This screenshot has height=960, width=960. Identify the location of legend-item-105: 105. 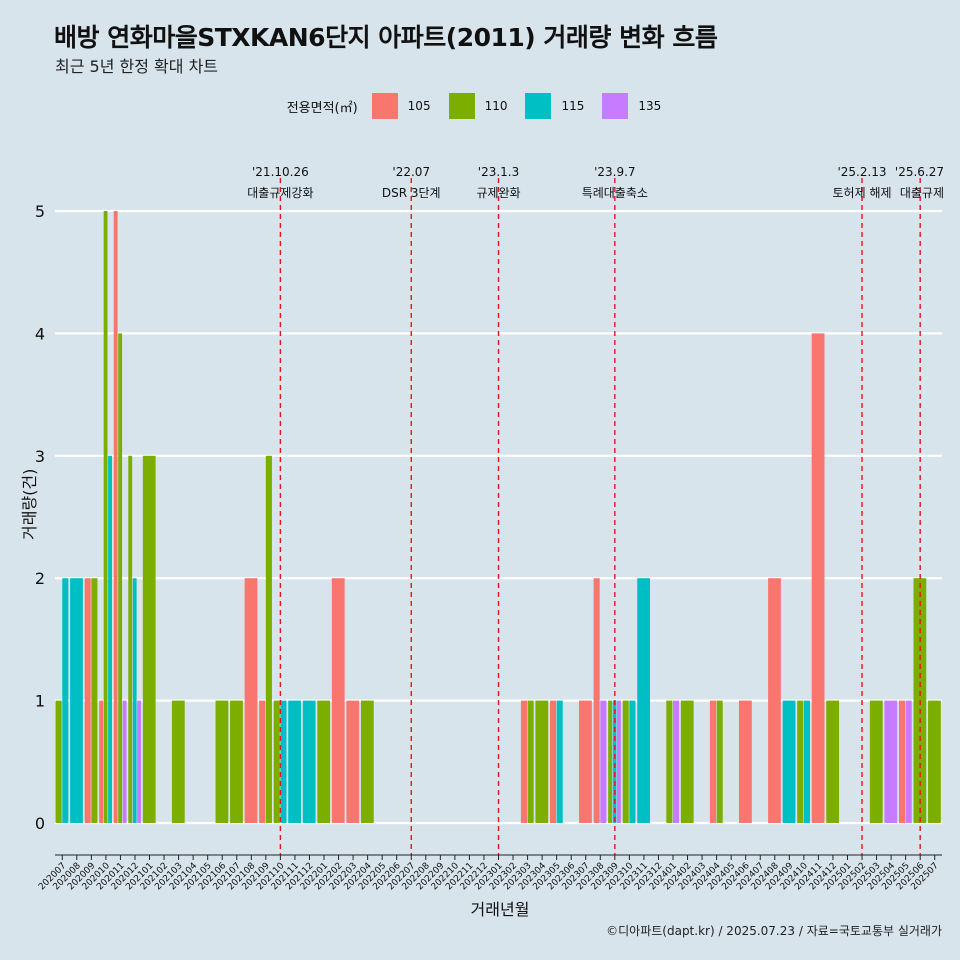
(407, 106).